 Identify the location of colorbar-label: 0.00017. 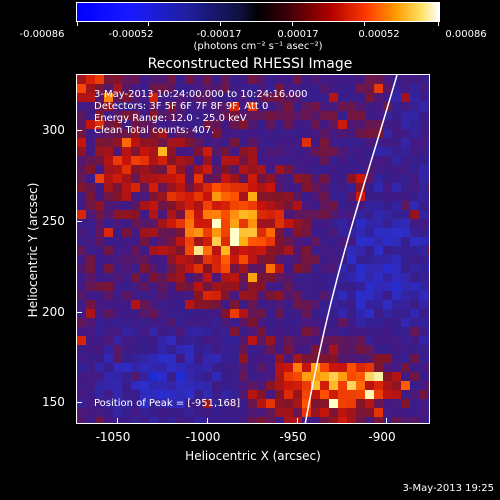
(298, 34).